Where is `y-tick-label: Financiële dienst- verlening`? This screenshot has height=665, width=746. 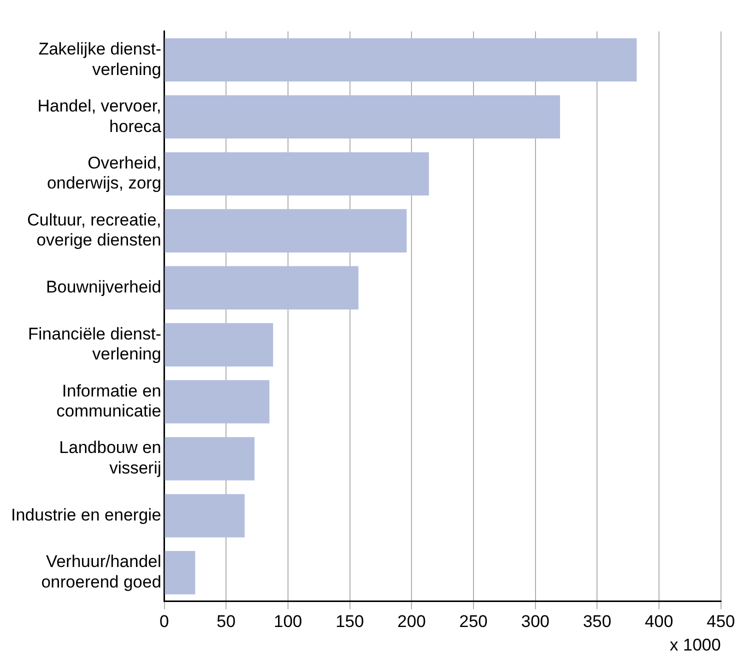
y-tick-label: Financiële dienst- verlening is located at coordinates (95, 344).